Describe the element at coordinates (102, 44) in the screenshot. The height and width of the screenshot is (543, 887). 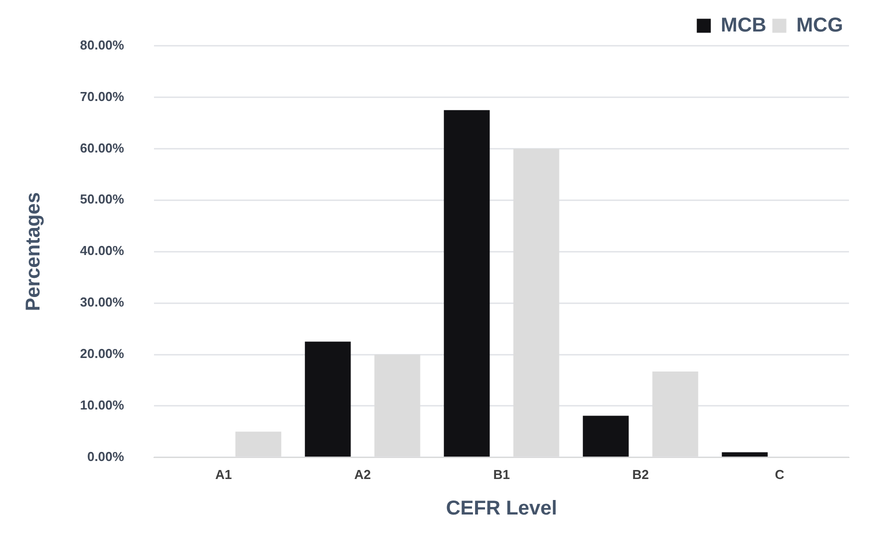
I see `y-tick-label: 80.00%` at that location.